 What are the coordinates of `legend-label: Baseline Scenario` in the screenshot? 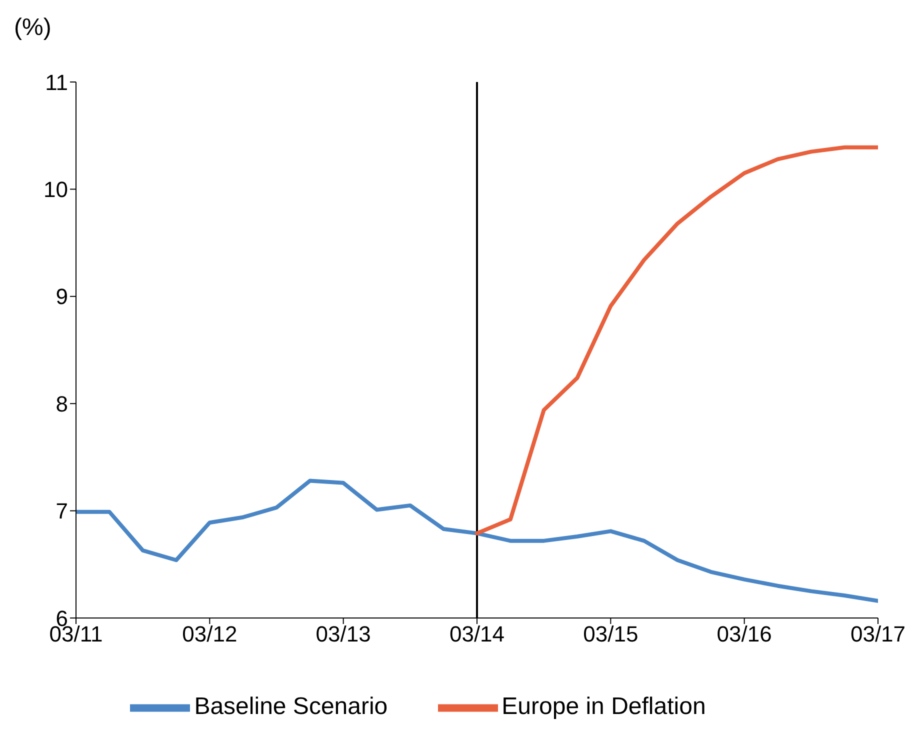 It's located at (291, 706).